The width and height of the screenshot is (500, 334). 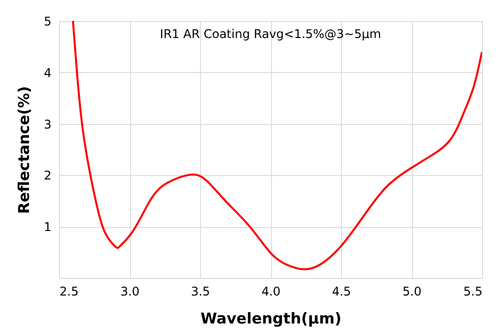 What do you see at coordinates (48, 73) in the screenshot?
I see `y-tick-label: 4` at bounding box center [48, 73].